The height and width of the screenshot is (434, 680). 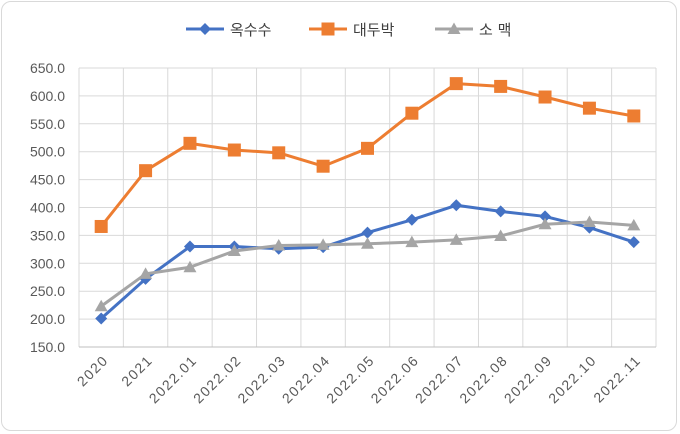 What do you see at coordinates (47, 152) in the screenshot?
I see `y-tick-label: 500.0` at bounding box center [47, 152].